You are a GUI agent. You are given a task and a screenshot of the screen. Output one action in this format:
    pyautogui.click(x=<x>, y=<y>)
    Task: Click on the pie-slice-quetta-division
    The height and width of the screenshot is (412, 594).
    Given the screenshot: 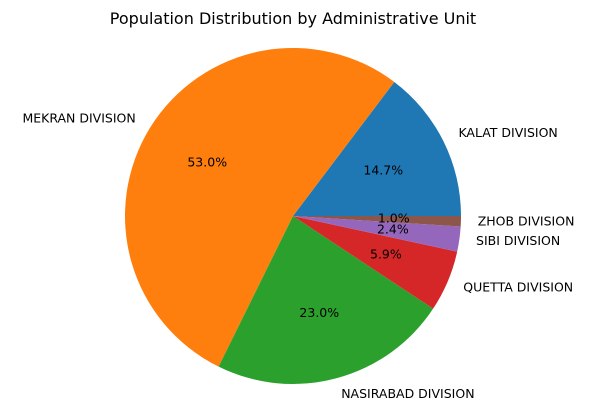 What is the action you would take?
    pyautogui.click(x=375, y=262)
    